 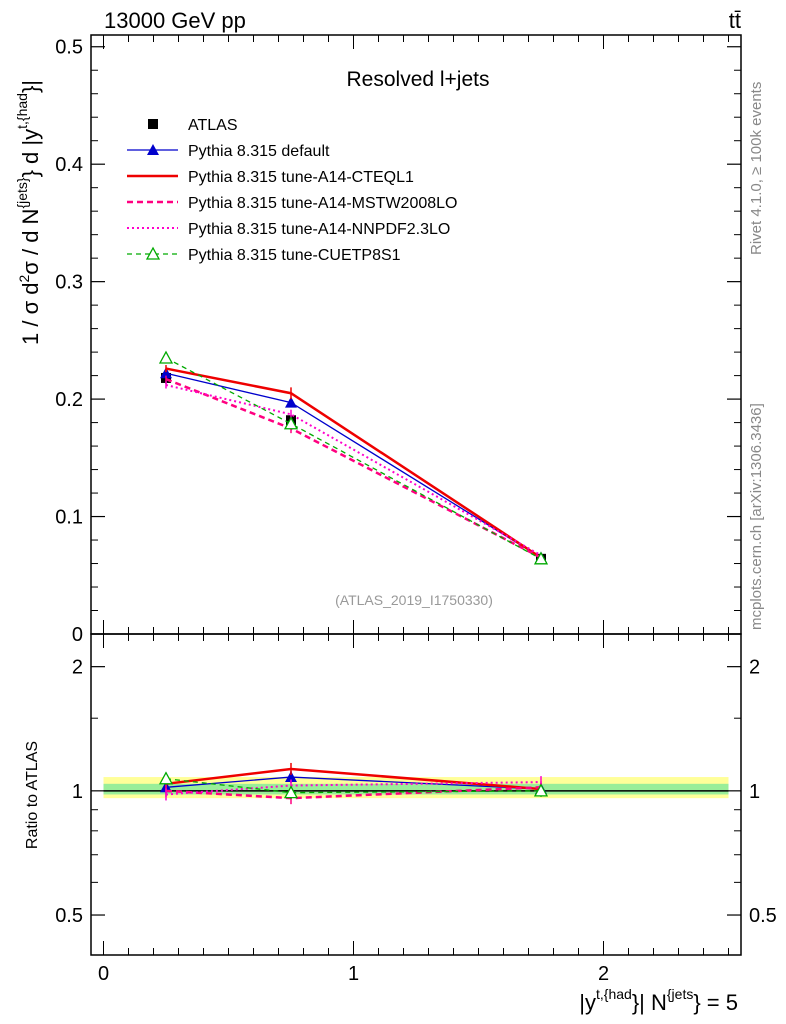 I want to click on ratio-y-tick-label: 0.5, so click(x=69, y=916).